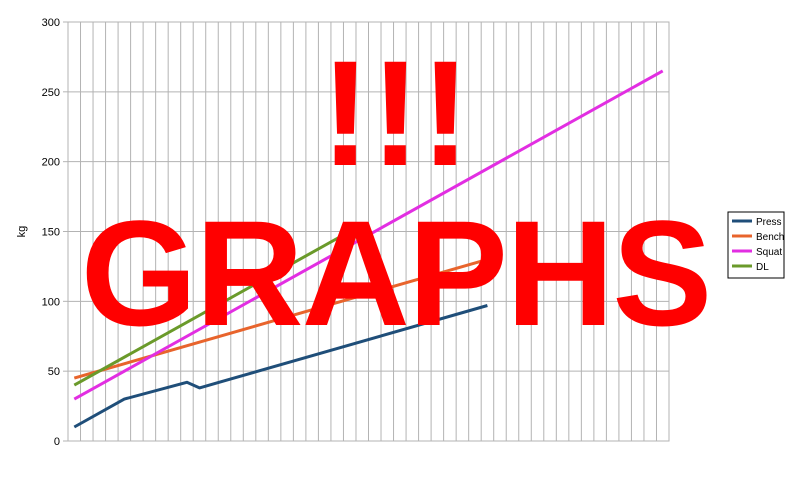 The height and width of the screenshot is (479, 791). I want to click on y-tick-label: 50, so click(54, 372).